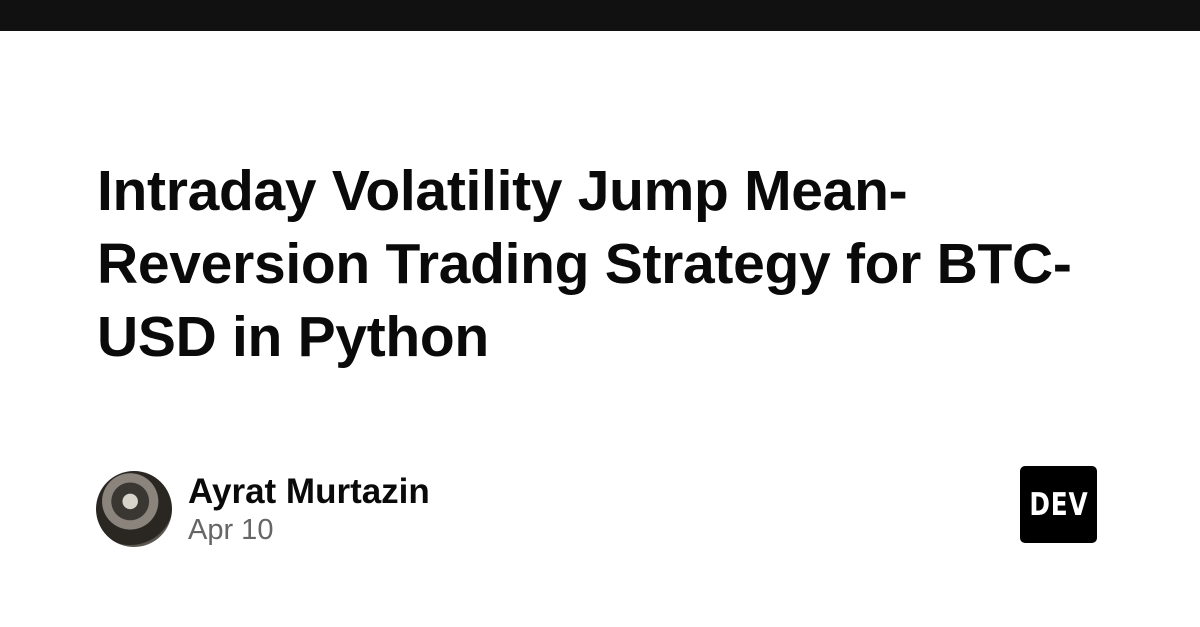 This screenshot has height=627, width=1200. Describe the element at coordinates (600, 15) in the screenshot. I see `top-bar` at that location.